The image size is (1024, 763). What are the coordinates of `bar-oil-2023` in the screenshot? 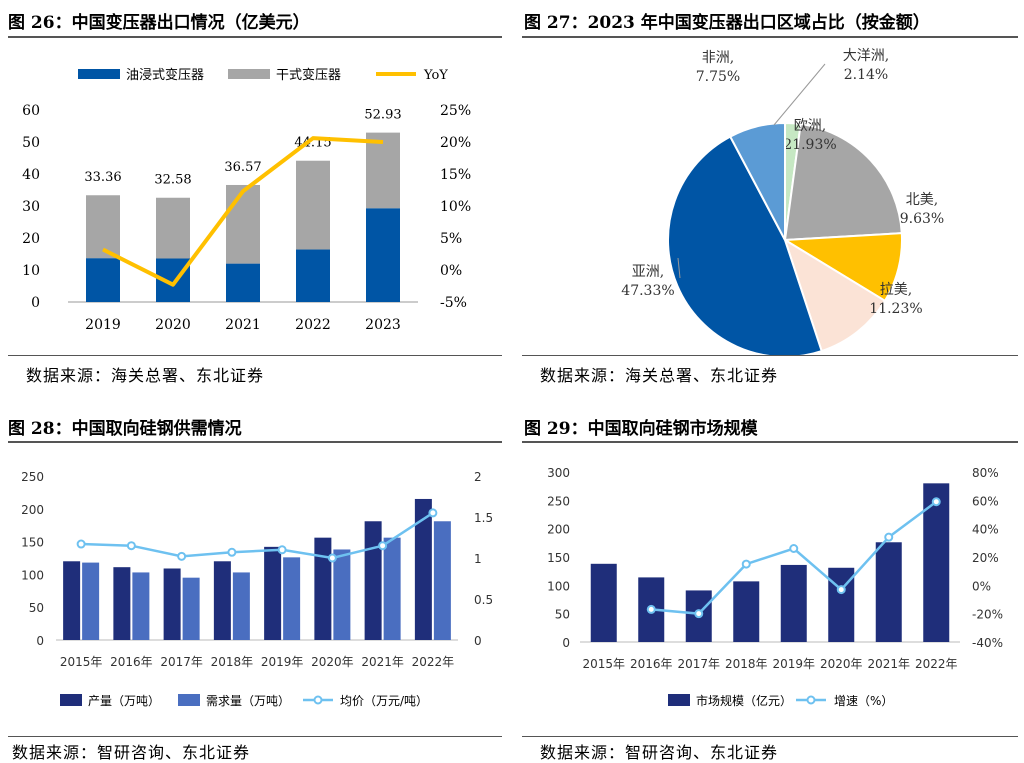 It's located at (383, 255).